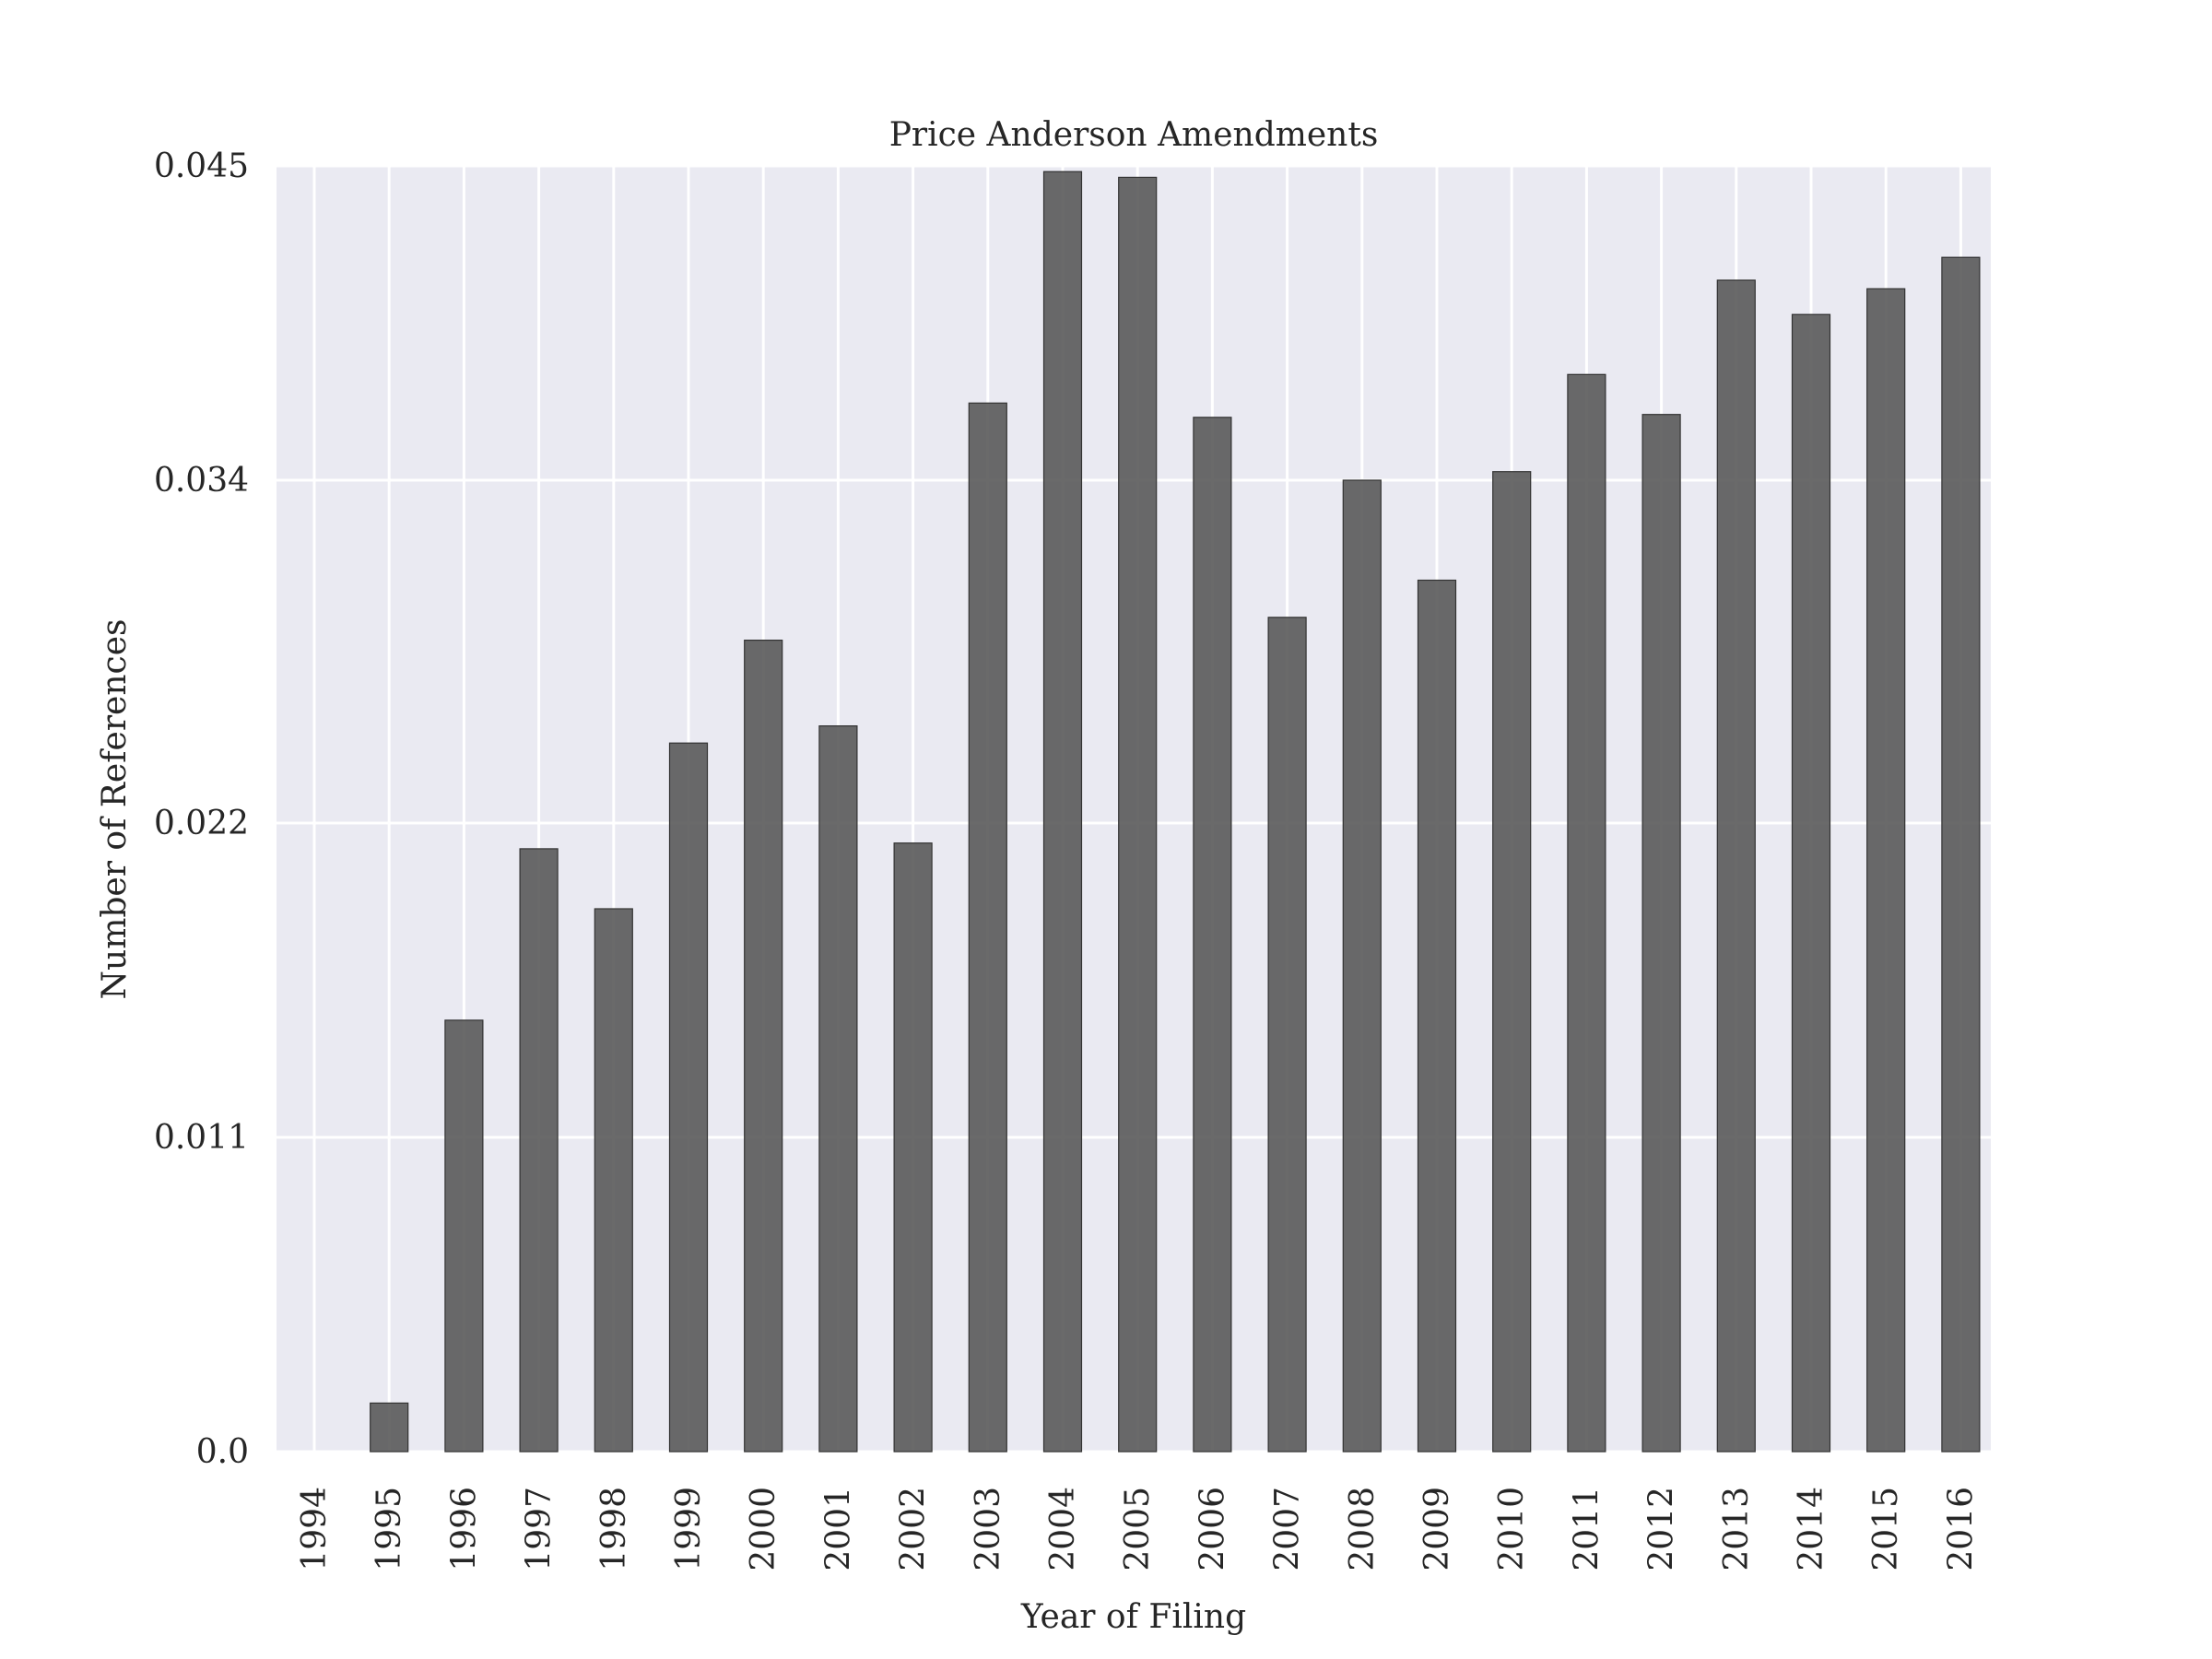  What do you see at coordinates (1961, 854) in the screenshot?
I see `bar-2016` at bounding box center [1961, 854].